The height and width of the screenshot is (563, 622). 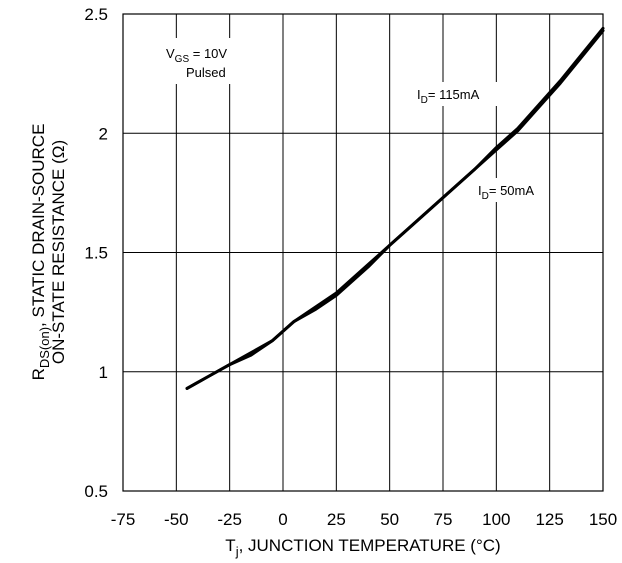 I want to click on x-tick-label: 100, so click(x=496, y=519).